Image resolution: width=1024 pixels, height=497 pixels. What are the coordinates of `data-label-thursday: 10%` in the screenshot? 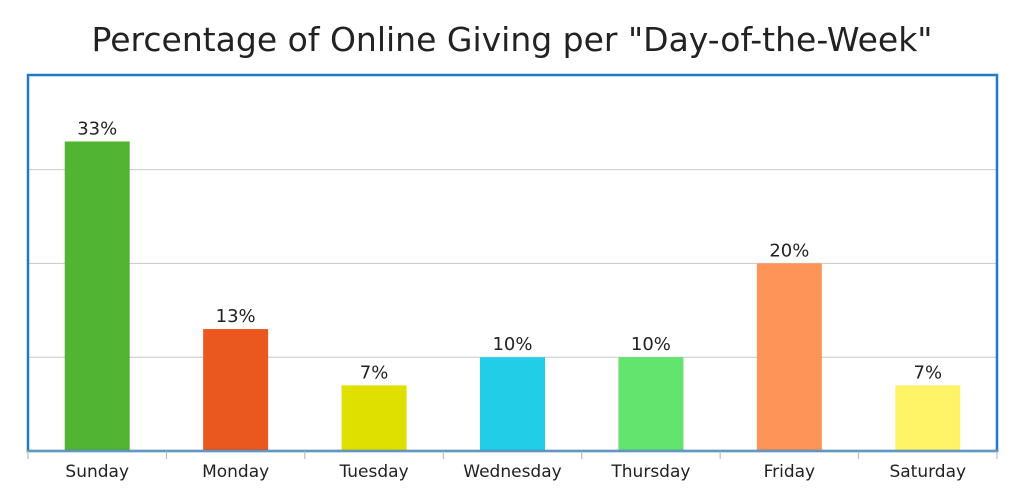 It's located at (651, 344).